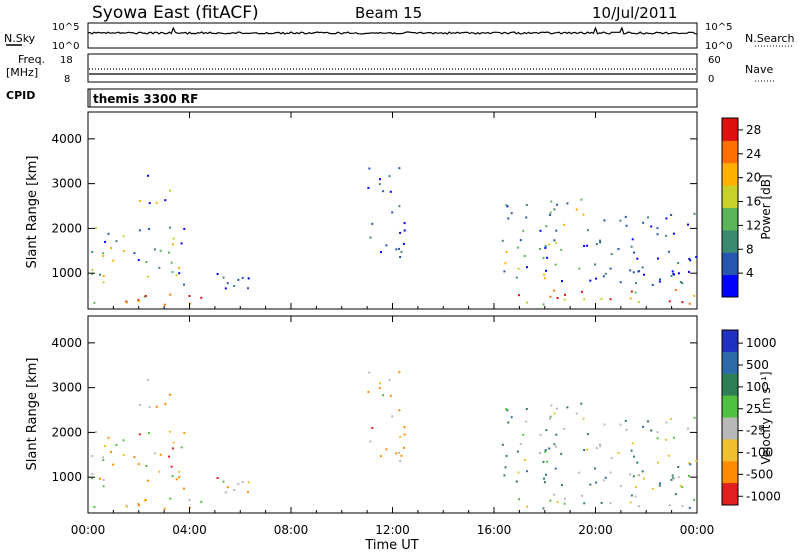 Image resolution: width=800 pixels, height=554 pixels. Describe the element at coordinates (751, 417) in the screenshot. I see `velocity-colorbar: 1000 500 100 25 -25 -100 -500 -1000` at that location.